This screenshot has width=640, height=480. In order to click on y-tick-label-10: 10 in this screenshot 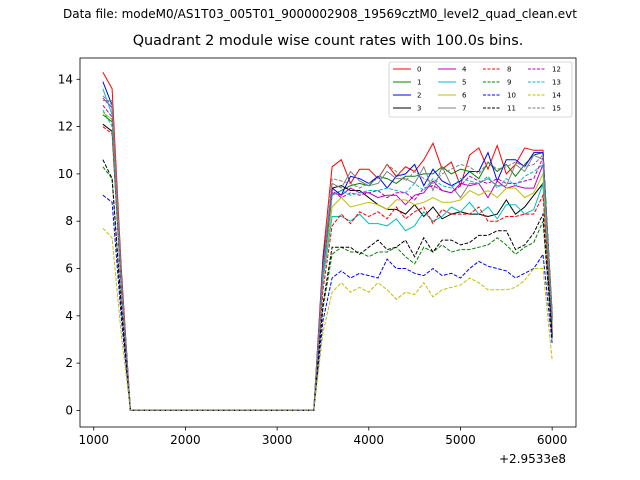, I will do `click(65, 174)`.